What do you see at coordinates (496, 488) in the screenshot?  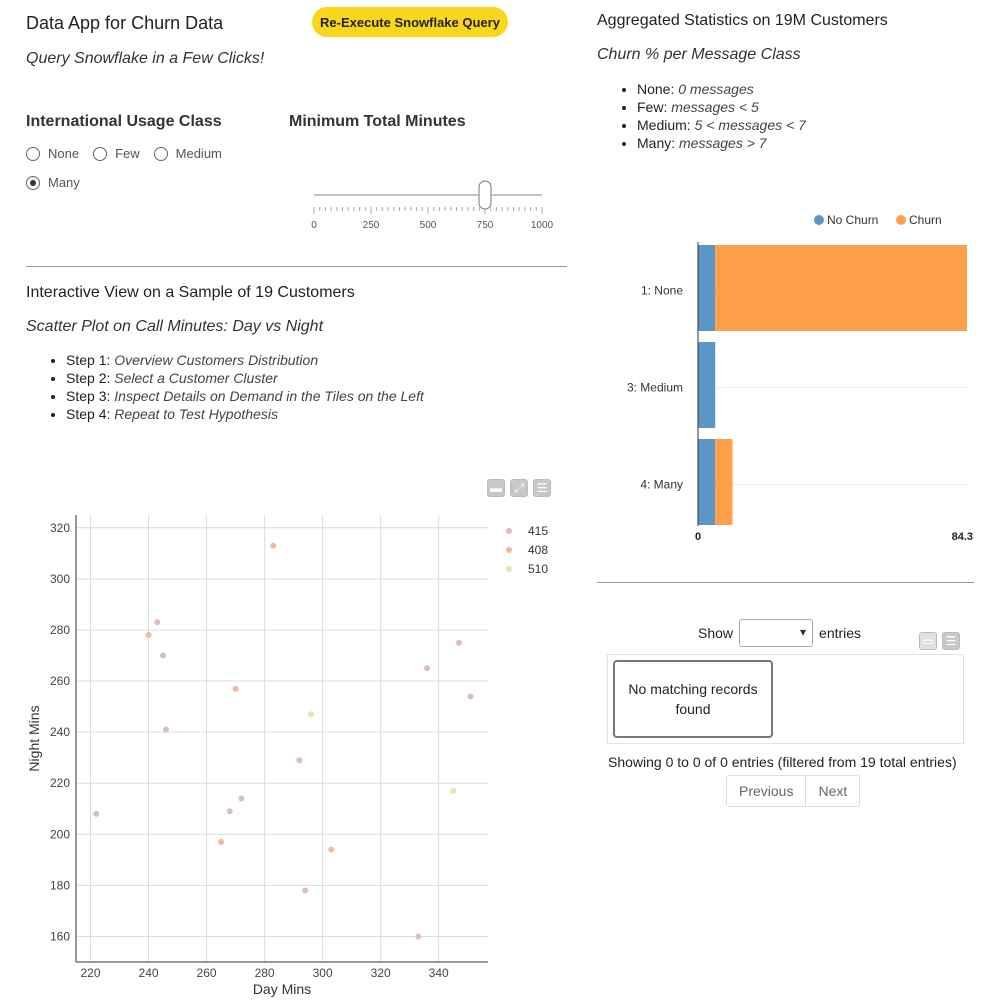 I see `minimize-icon: ▬` at bounding box center [496, 488].